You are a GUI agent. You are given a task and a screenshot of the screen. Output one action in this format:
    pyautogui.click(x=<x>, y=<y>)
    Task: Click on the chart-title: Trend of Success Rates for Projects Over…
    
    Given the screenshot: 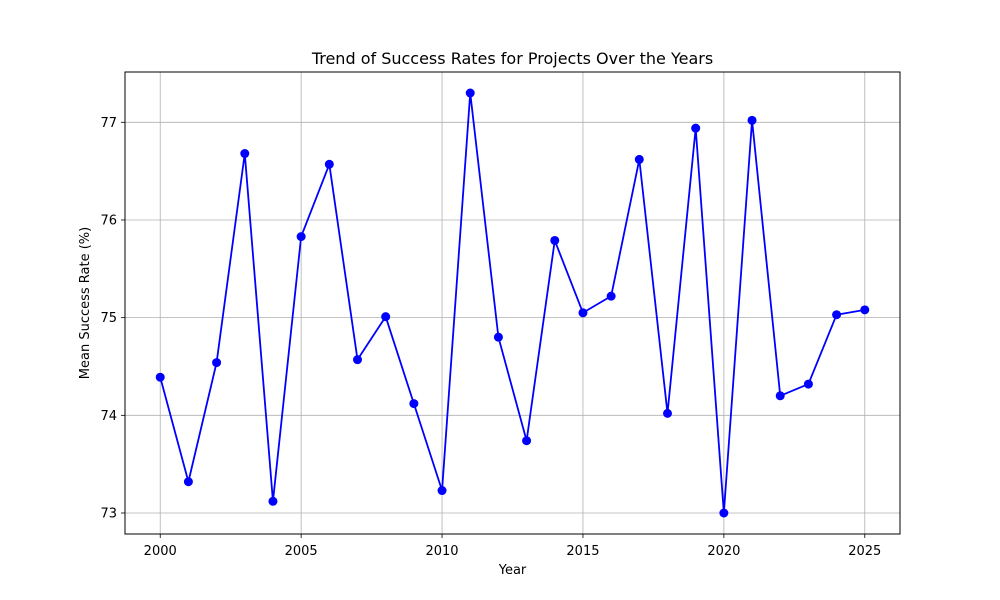 What is the action you would take?
    pyautogui.click(x=512, y=58)
    